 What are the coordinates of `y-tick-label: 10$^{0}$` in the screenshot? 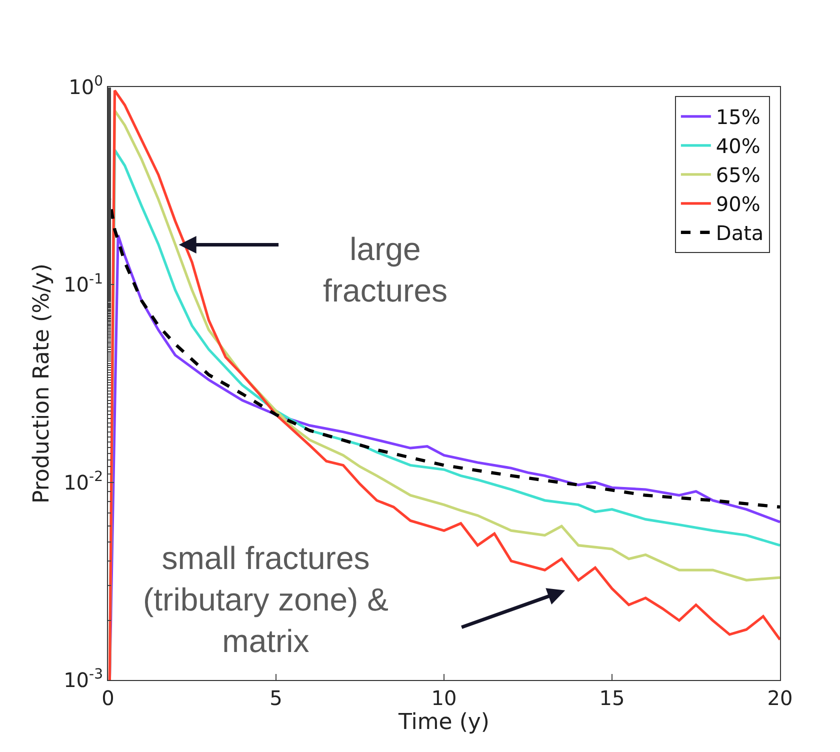 It's located at (85, 86).